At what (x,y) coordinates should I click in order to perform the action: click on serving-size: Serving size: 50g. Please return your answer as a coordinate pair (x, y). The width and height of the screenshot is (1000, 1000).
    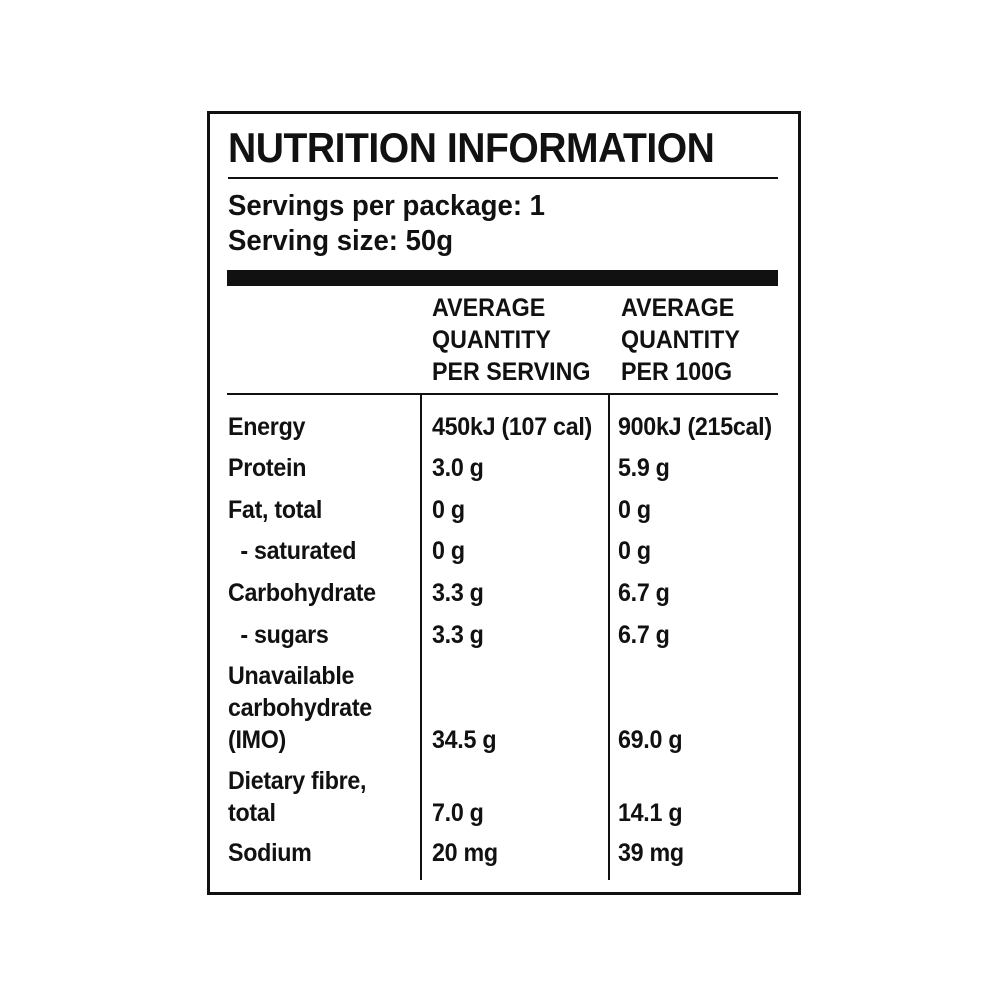
    Looking at the image, I should click on (341, 241).